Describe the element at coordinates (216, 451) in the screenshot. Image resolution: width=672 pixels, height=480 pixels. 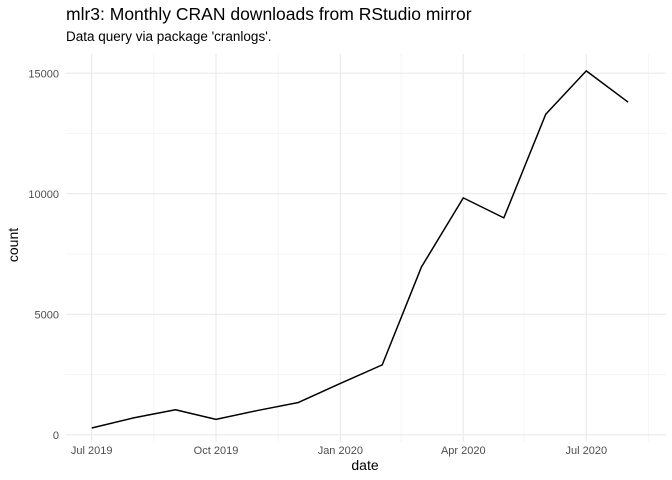
I see `x-tick-label: Oct 2019` at that location.